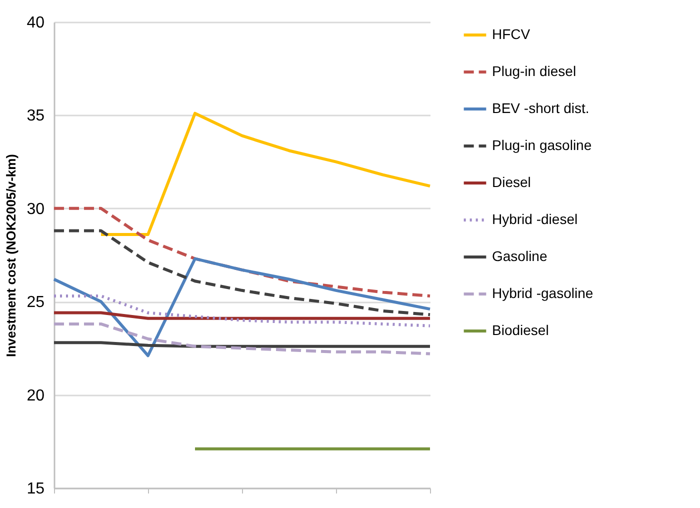 This screenshot has height=508, width=700. I want to click on y-tick-label: 40, so click(35, 23).